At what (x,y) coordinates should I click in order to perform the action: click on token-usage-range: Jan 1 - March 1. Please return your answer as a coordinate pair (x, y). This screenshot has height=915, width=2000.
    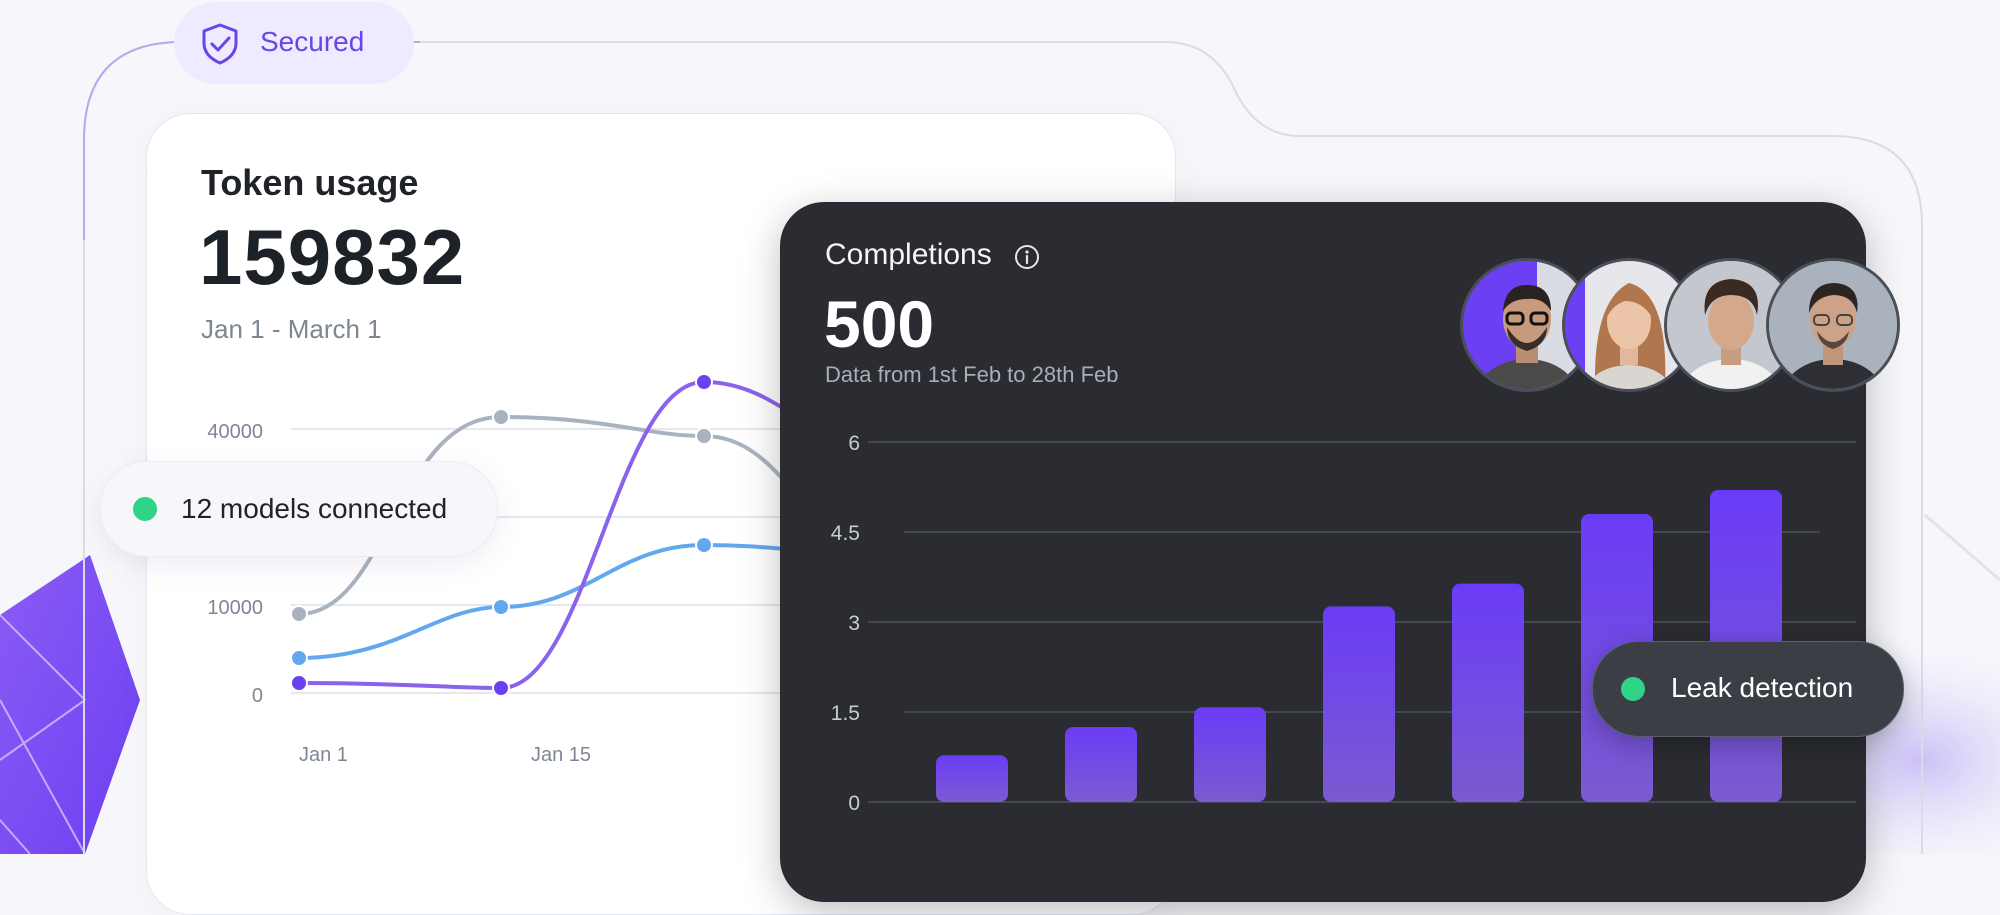
    Looking at the image, I should click on (291, 329).